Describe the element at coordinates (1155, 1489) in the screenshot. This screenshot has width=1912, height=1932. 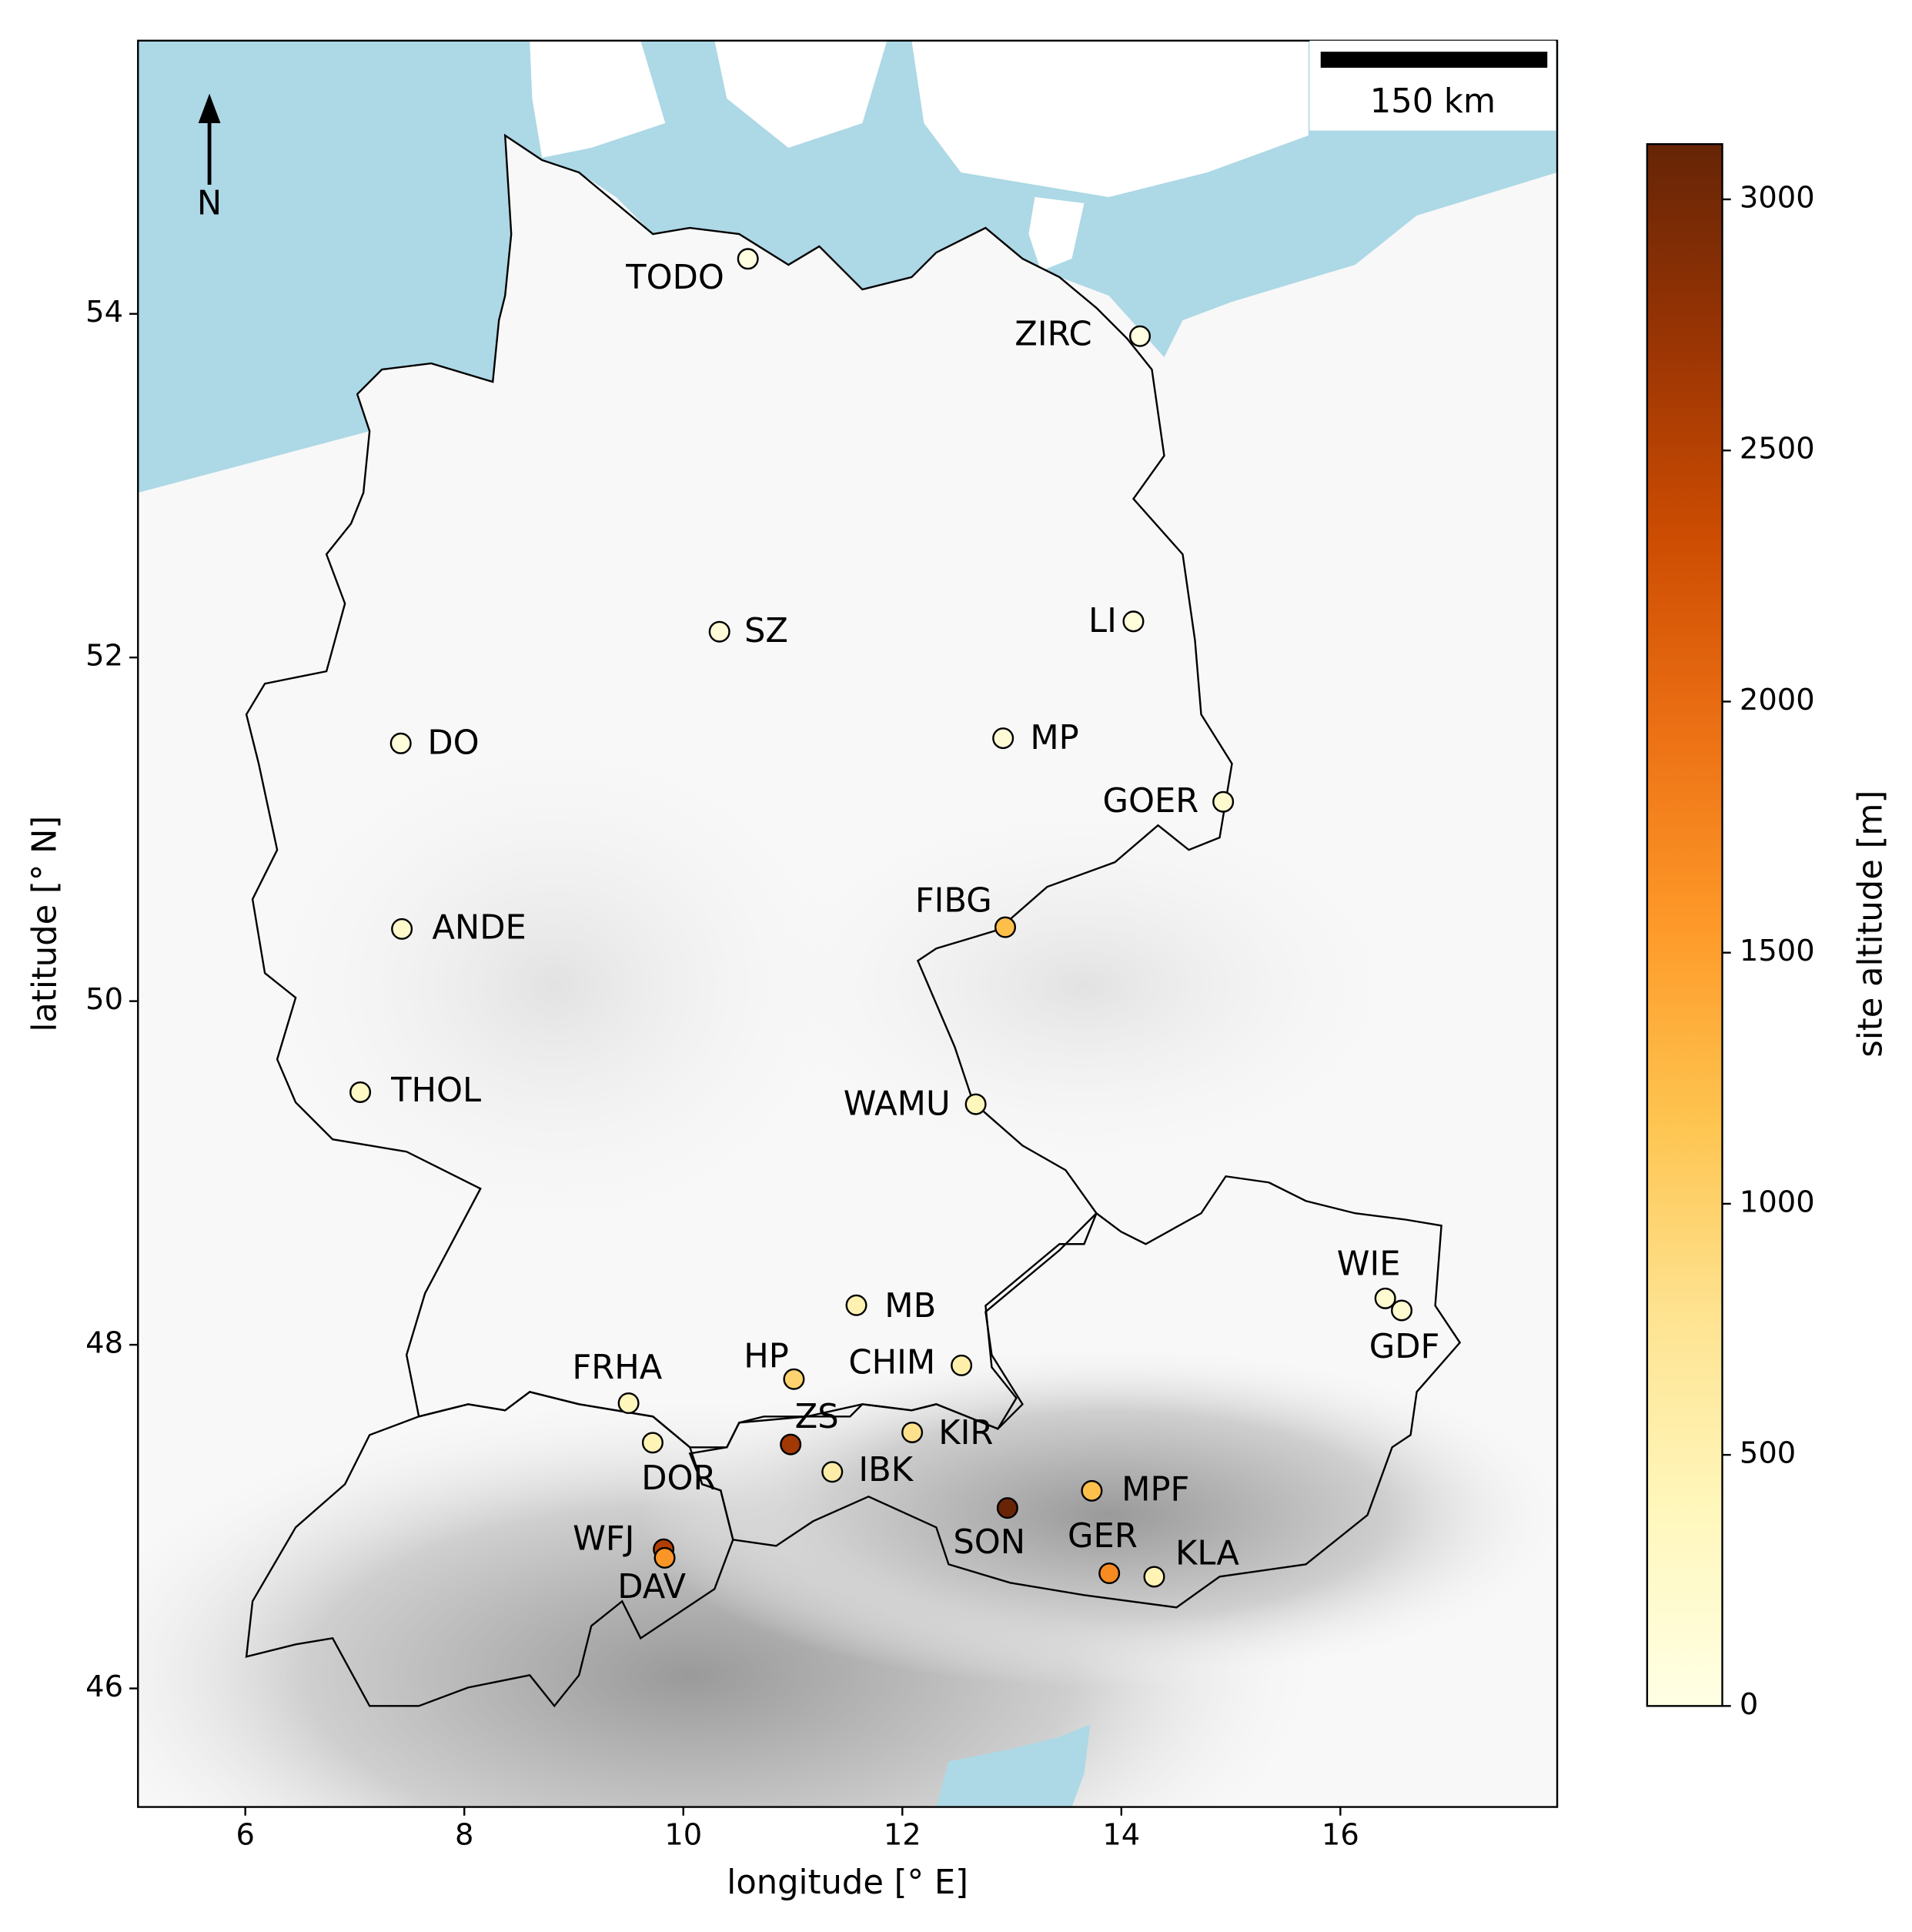
I see `site-label: MPF` at that location.